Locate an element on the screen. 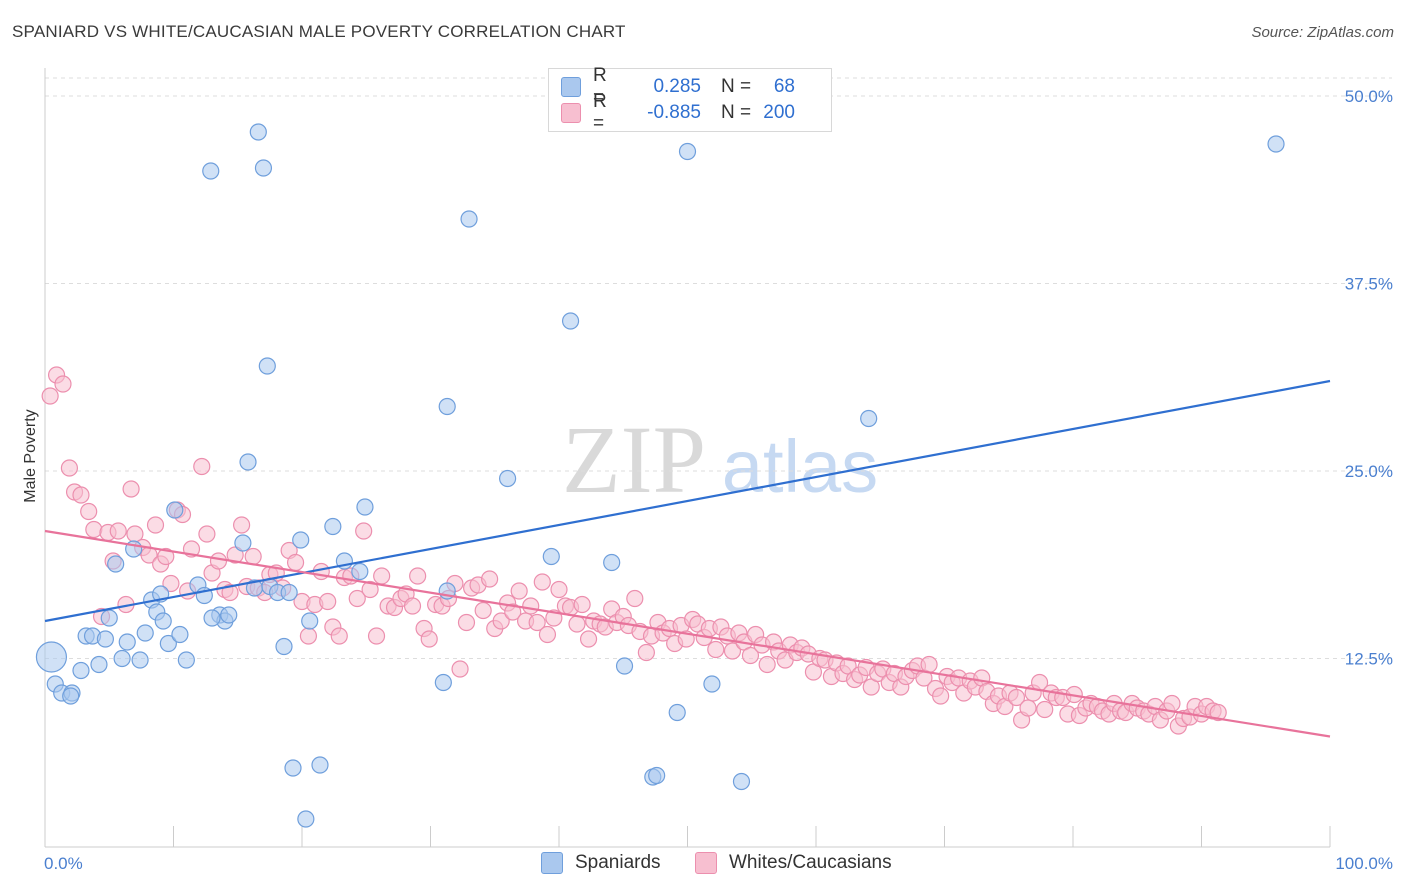 The width and height of the screenshot is (1406, 892). legend-n-value: 68 is located at coordinates (784, 86).